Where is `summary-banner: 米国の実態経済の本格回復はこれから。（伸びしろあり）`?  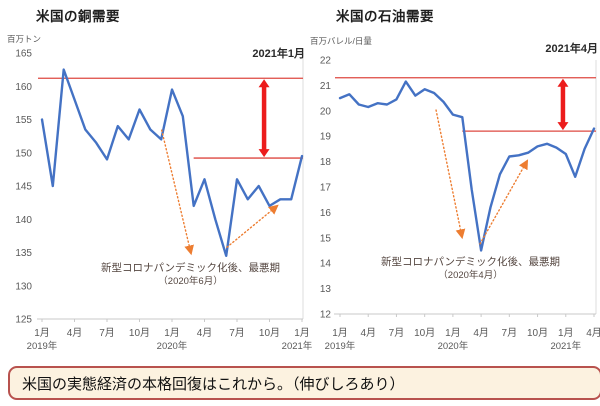
summary-banner: 米国の実態経済の本格回復はこれから。（伸びしろあり） is located at coordinates (304, 383).